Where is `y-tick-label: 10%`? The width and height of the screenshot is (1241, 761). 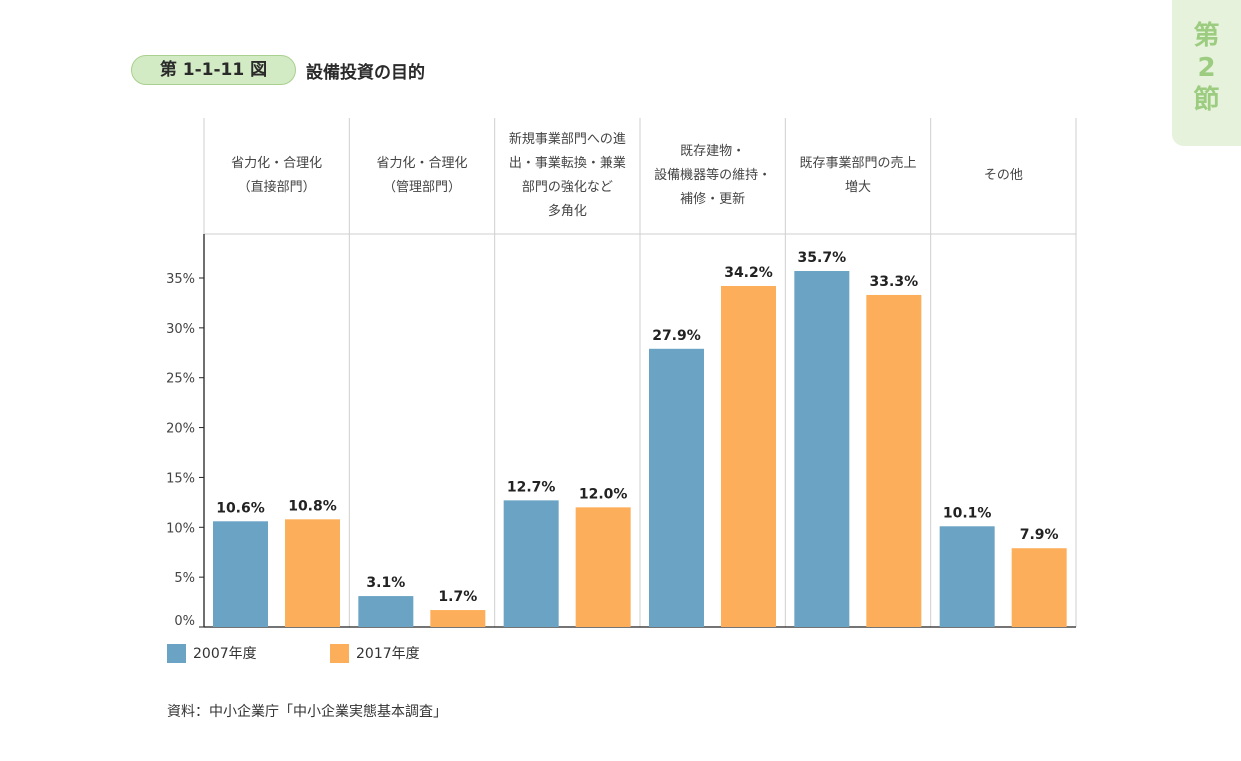 y-tick-label: 10% is located at coordinates (180, 528).